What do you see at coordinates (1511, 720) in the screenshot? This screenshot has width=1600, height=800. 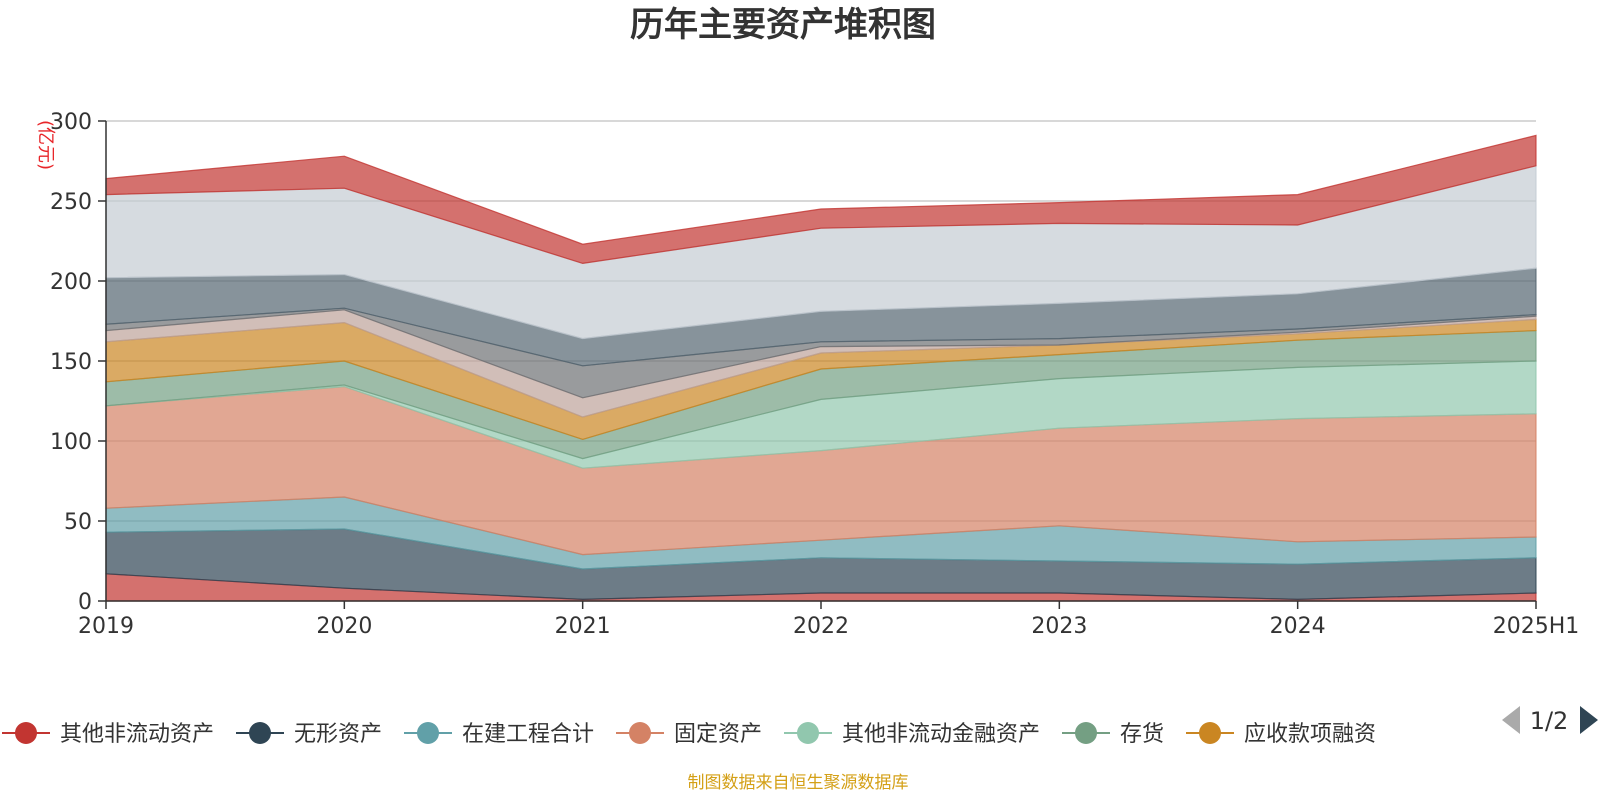 I see `triangle-left-icon` at bounding box center [1511, 720].